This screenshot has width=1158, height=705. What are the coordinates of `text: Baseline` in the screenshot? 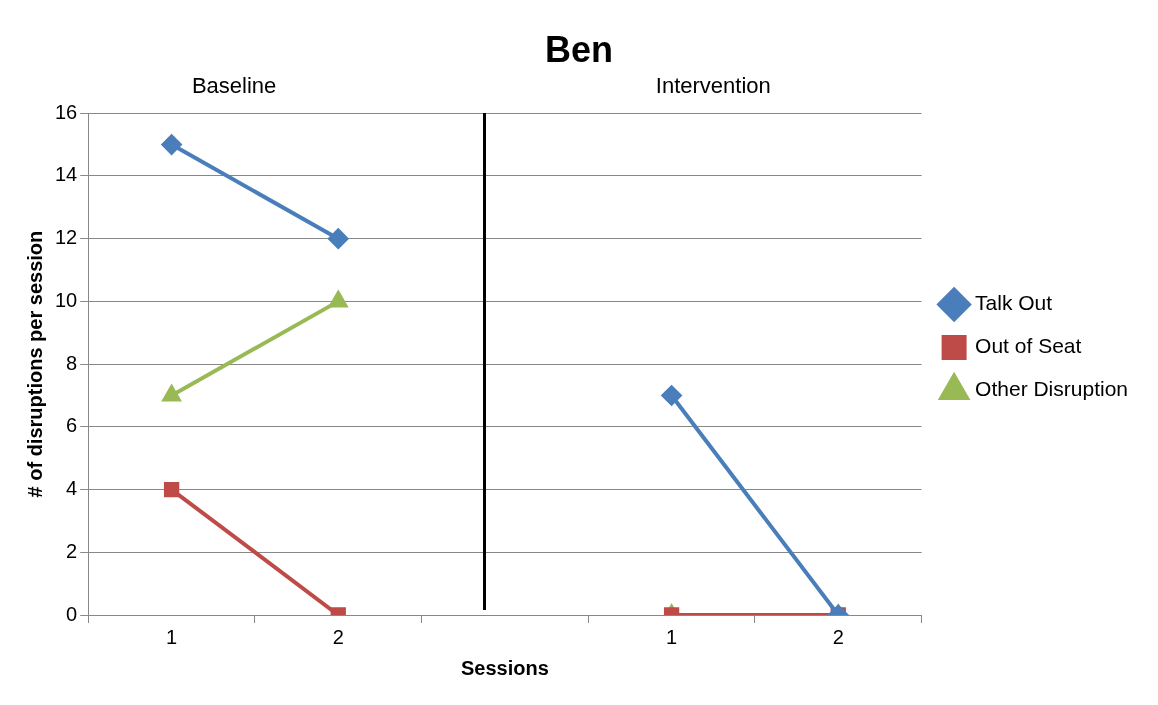 It's located at (234, 86).